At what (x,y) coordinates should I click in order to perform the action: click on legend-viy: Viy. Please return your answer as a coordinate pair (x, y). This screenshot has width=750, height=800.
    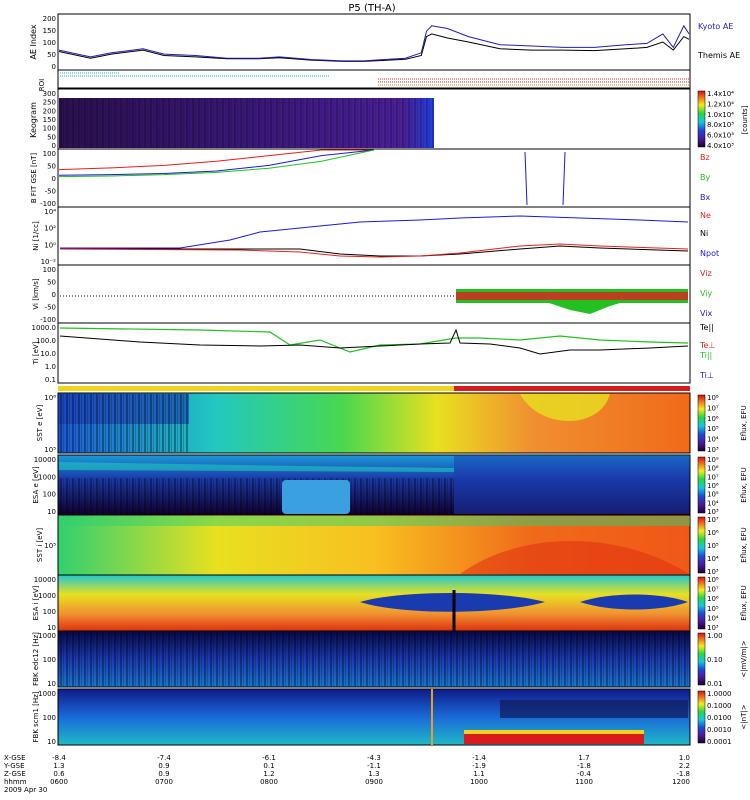
    Looking at the image, I should click on (706, 293).